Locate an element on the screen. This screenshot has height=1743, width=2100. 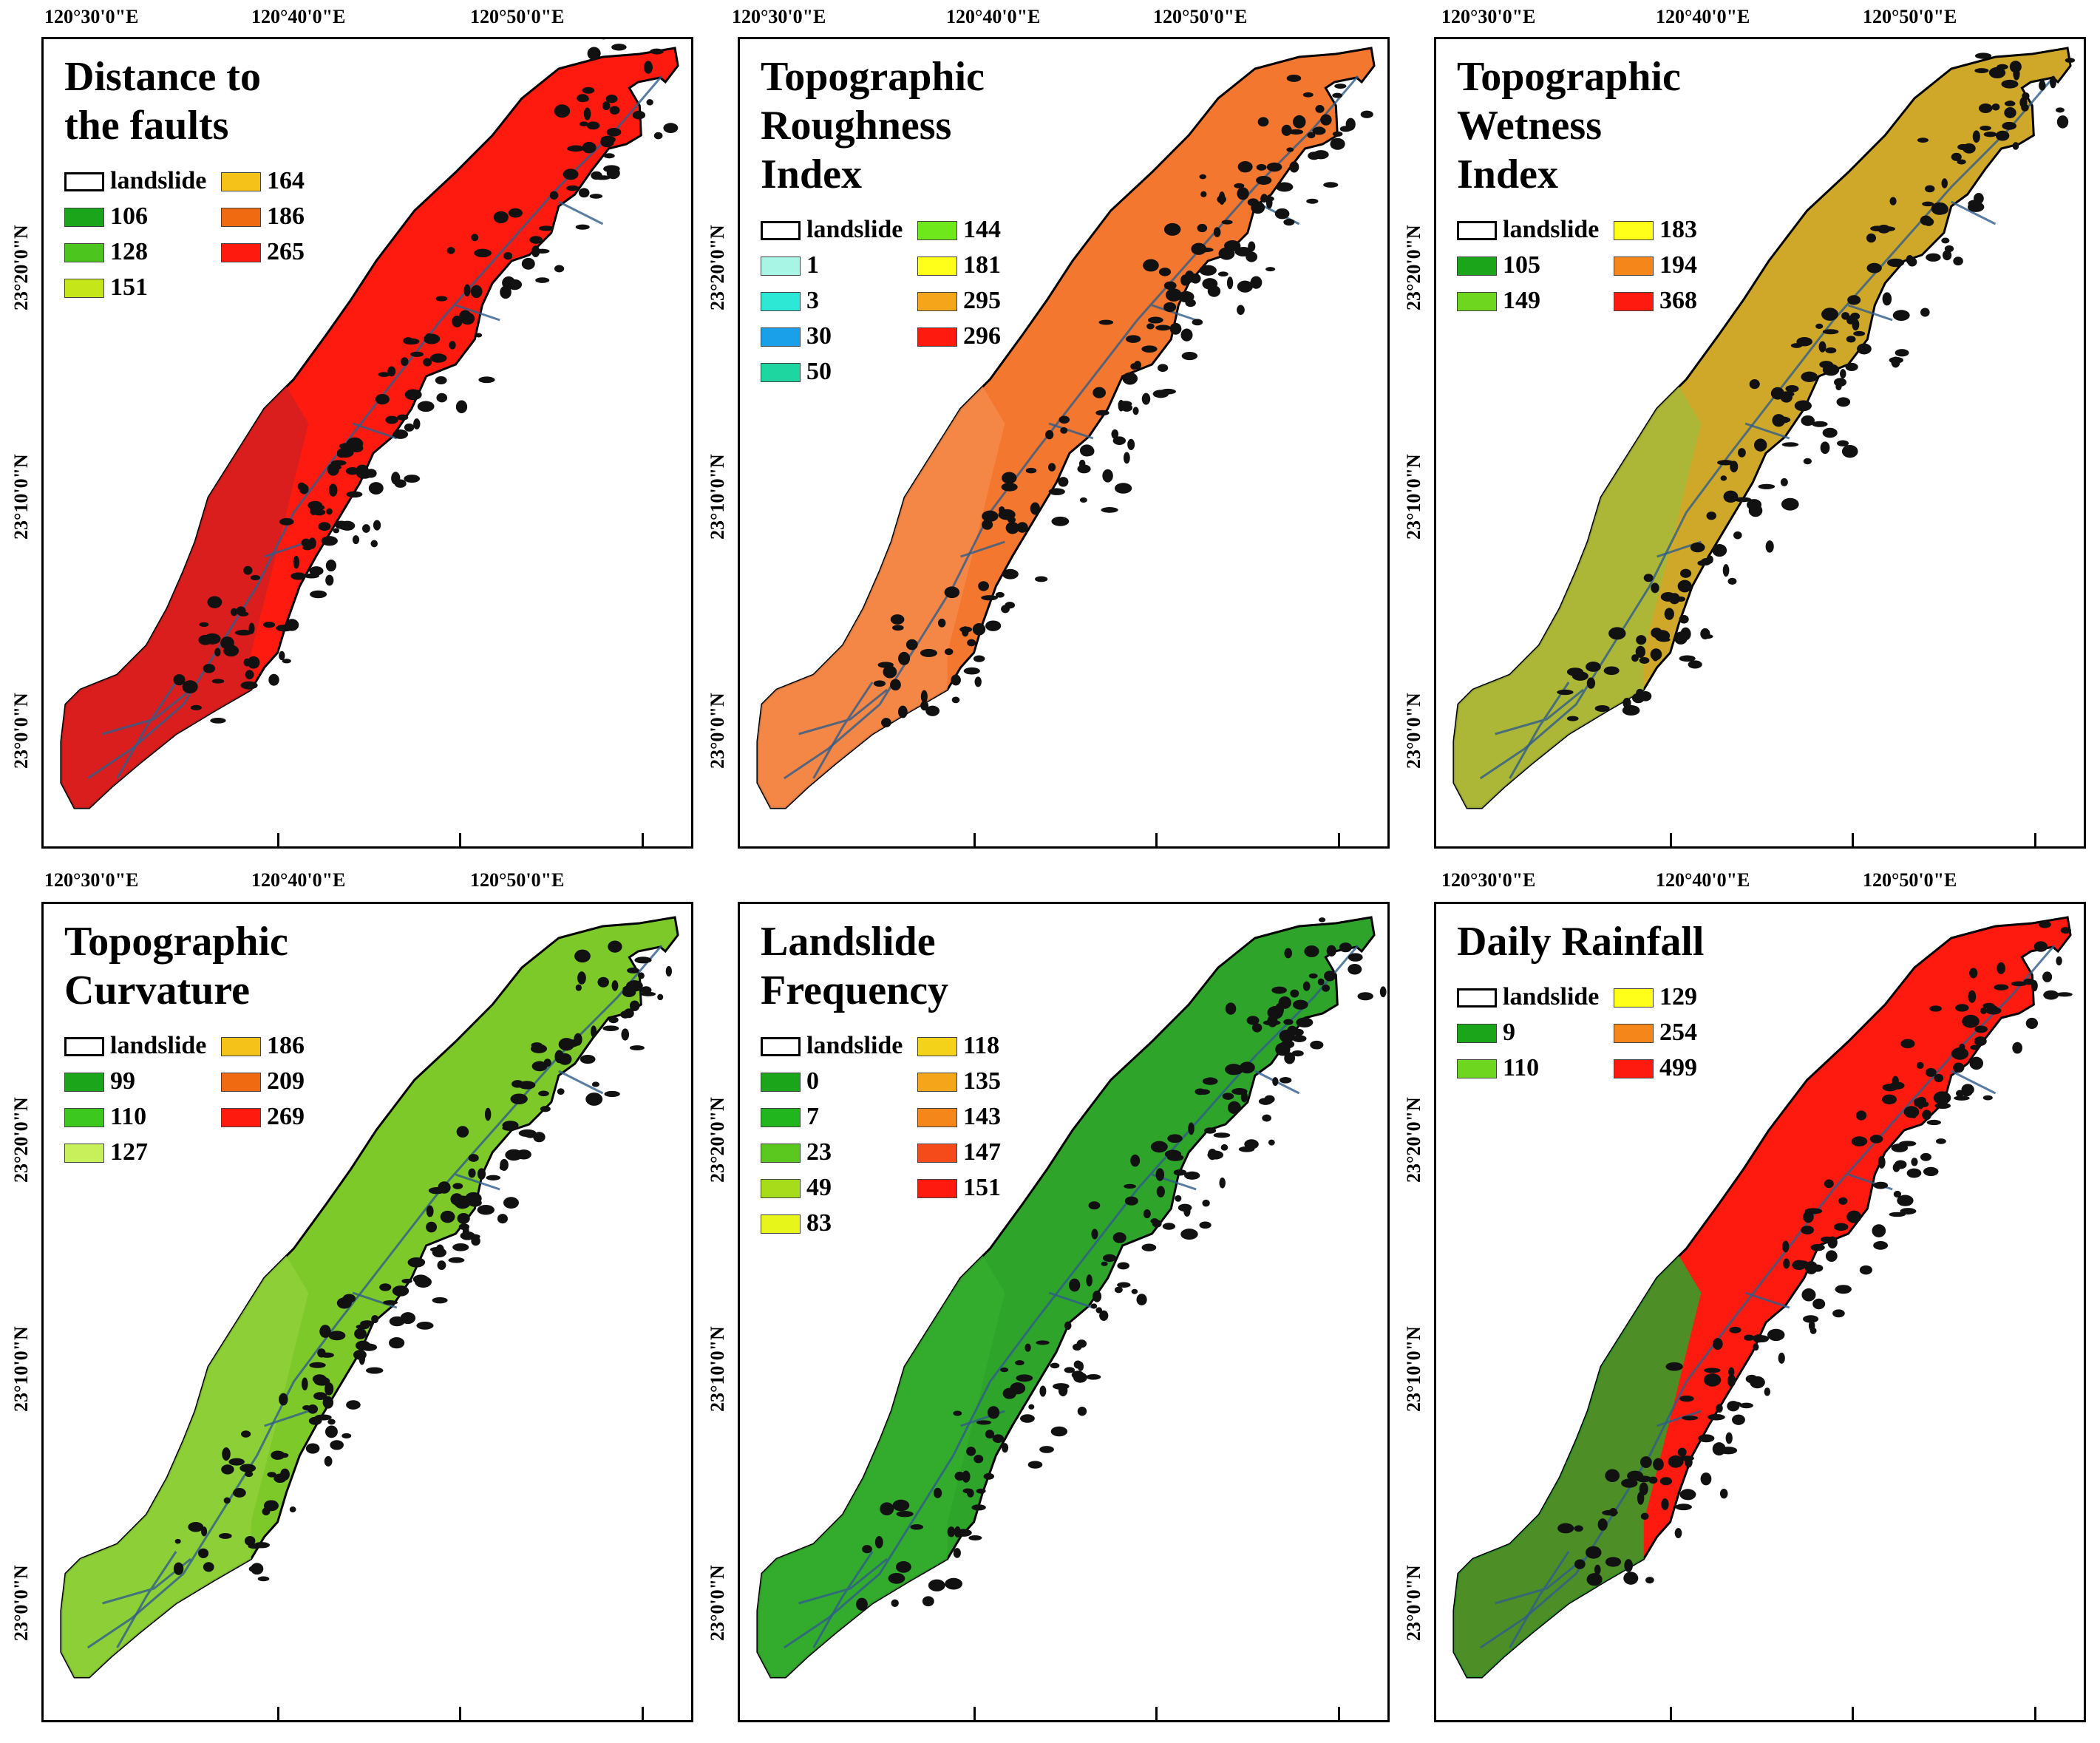
study-area-map is located at coordinates (369, 1298).